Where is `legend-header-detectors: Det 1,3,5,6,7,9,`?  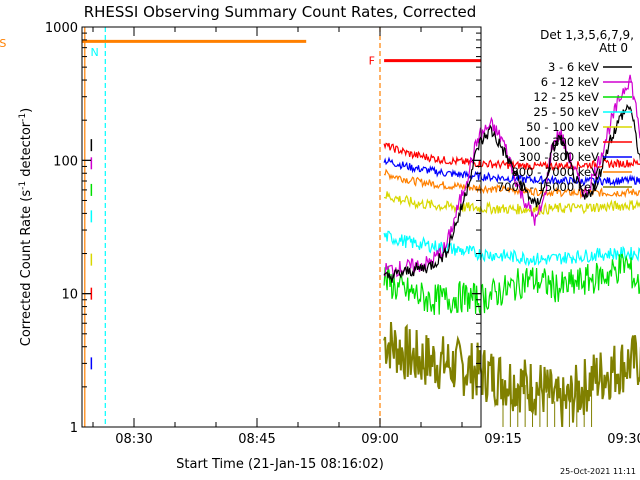 legend-header-detectors: Det 1,3,5,6,7,9, is located at coordinates (587, 35).